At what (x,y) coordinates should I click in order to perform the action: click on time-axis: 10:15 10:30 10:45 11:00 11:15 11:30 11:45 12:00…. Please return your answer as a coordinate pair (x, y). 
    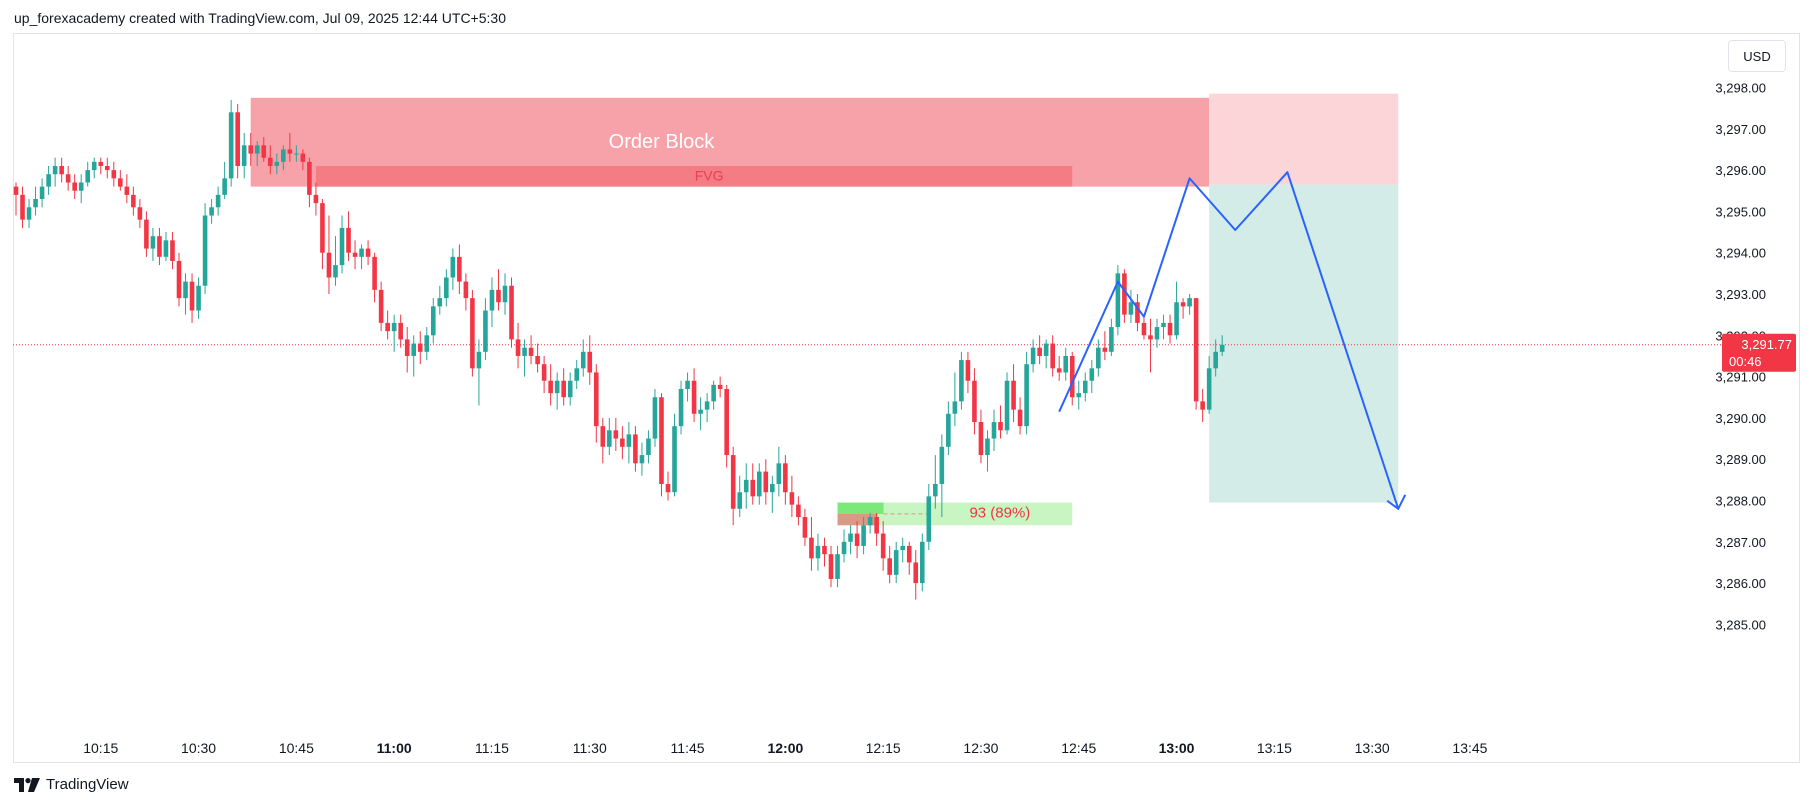
    Looking at the image, I should click on (785, 748).